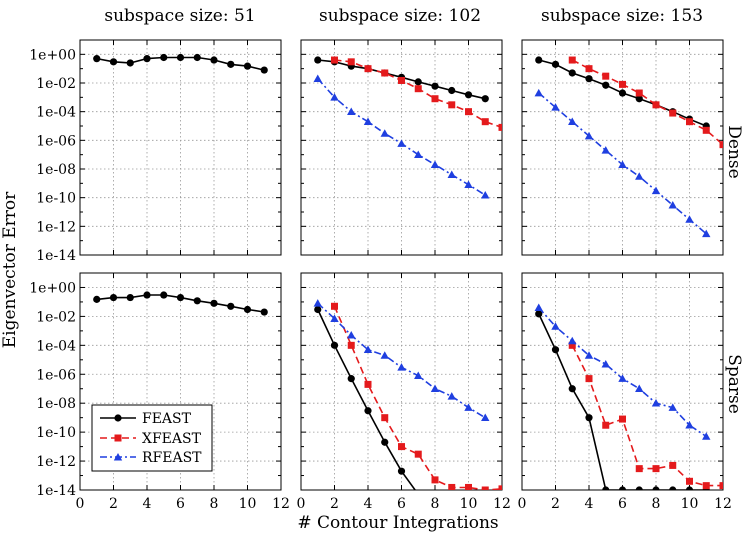 This screenshot has width=747, height=538. Describe the element at coordinates (622, 401) in the screenshot. I see `series-line-feast` at that location.